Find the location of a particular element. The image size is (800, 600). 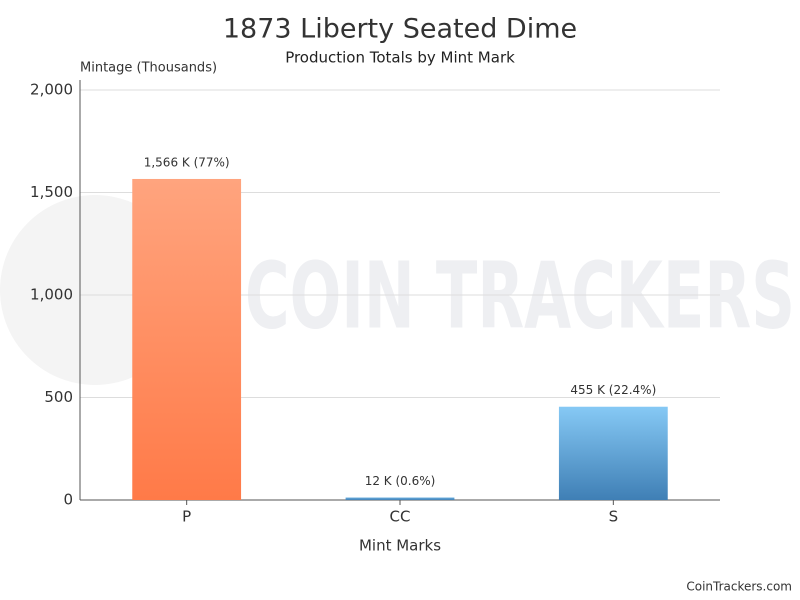

chart-subtitle: Production Totals by Mint Mark is located at coordinates (400, 58).